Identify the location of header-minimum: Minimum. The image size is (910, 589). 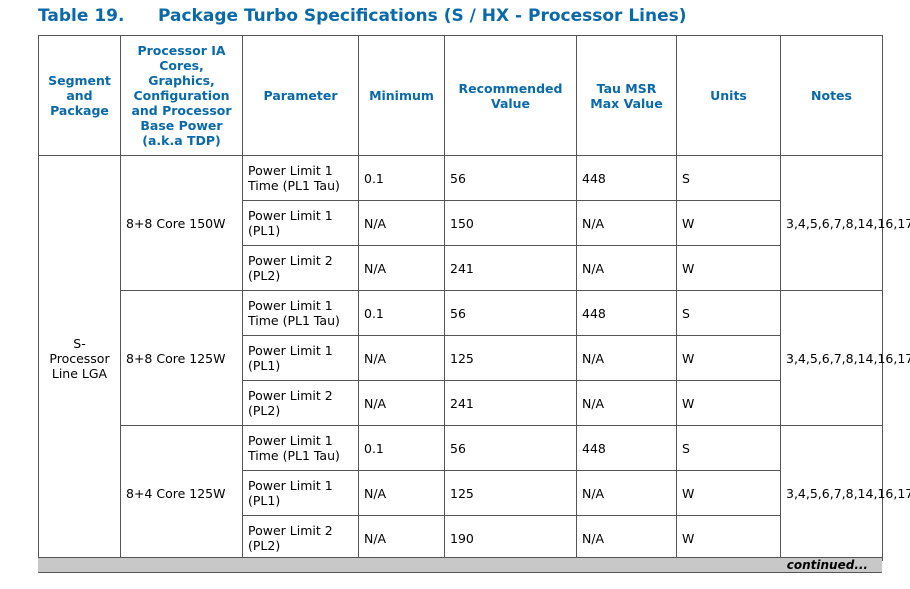
(401, 95).